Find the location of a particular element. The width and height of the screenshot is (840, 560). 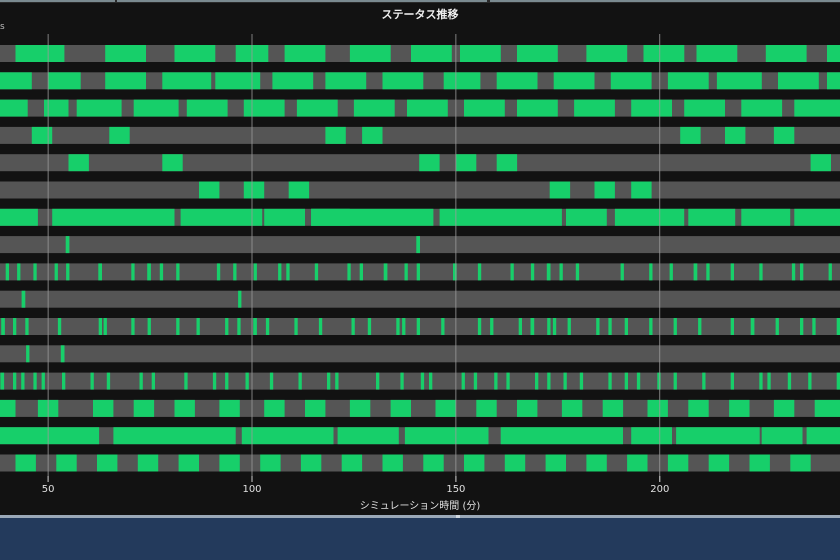

lane-12-background is located at coordinates (420, 354).